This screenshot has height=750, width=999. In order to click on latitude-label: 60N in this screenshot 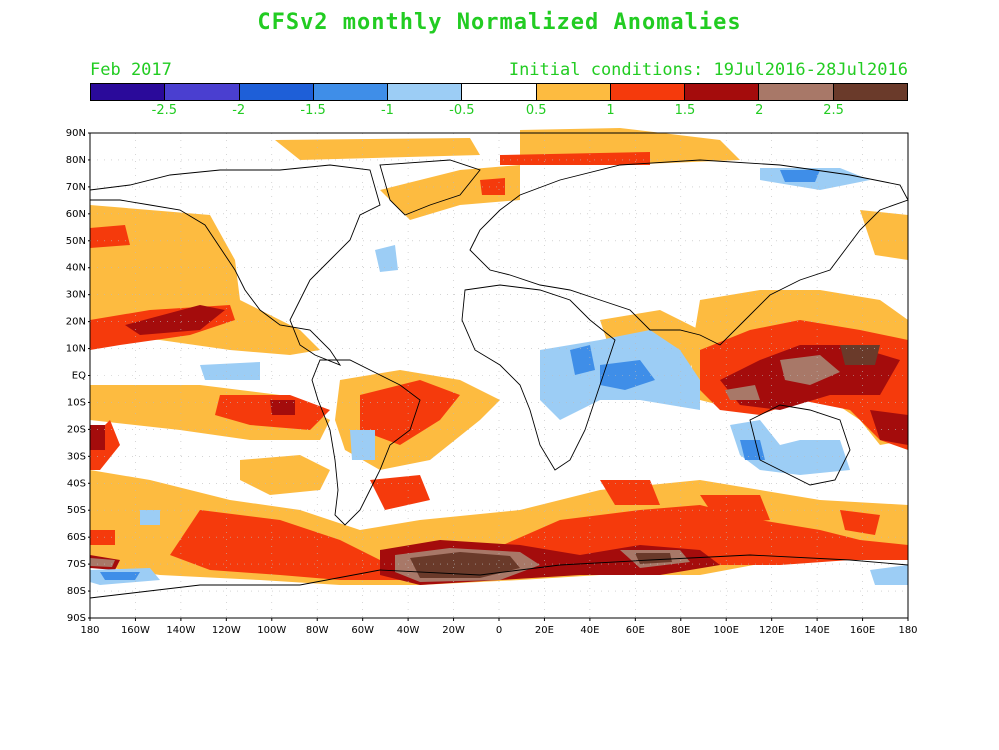, I will do `click(76, 214)`.